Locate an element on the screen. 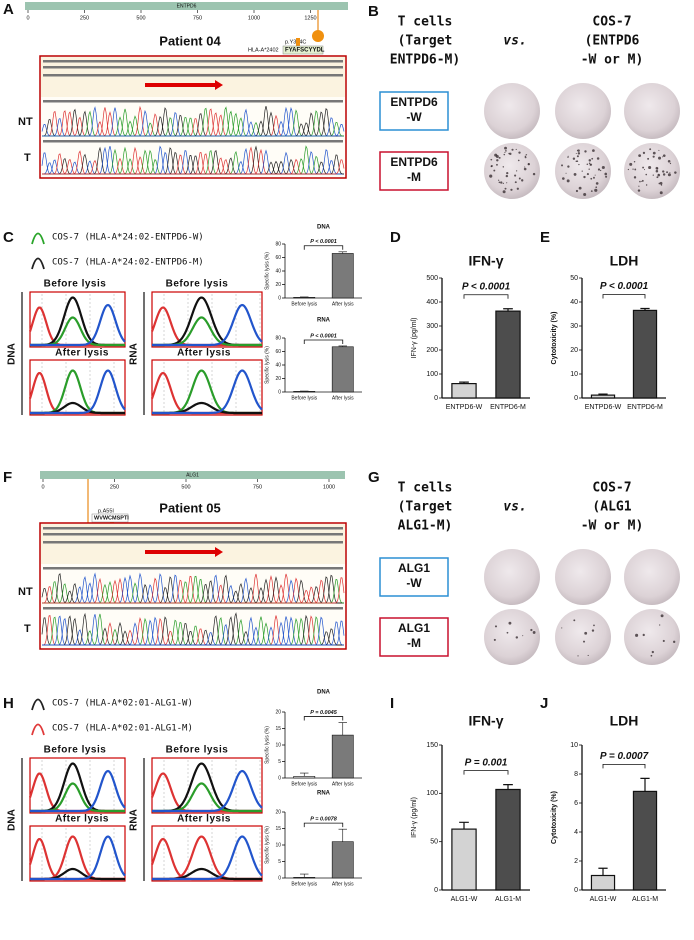  panel-letter: G is located at coordinates (374, 477).